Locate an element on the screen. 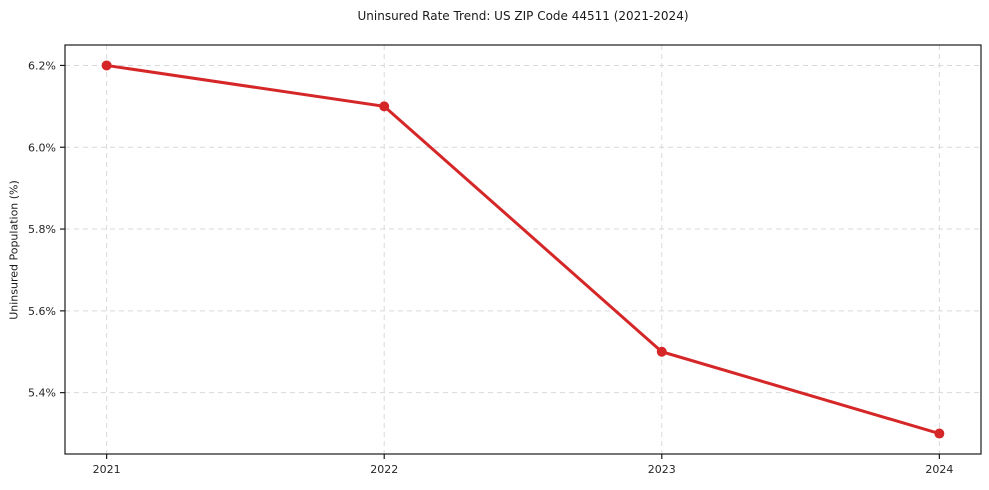 The image size is (989, 490). x-tick-label: 2023 is located at coordinates (662, 469).